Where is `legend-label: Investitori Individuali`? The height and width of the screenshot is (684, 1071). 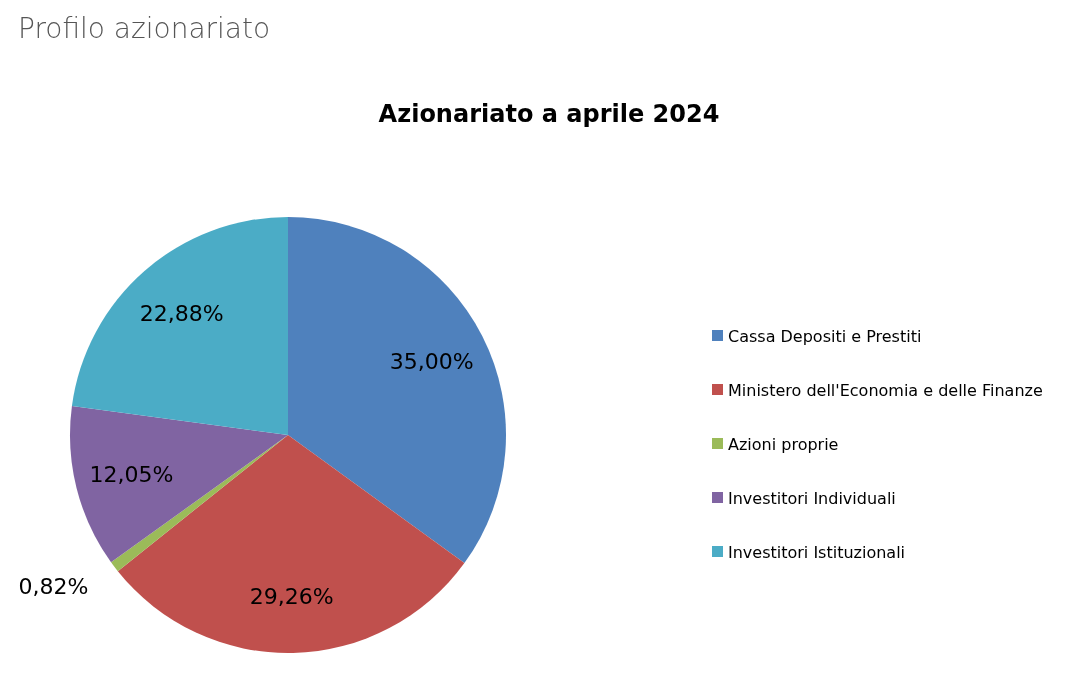
legend-label: Investitori Individuali is located at coordinates (812, 498).